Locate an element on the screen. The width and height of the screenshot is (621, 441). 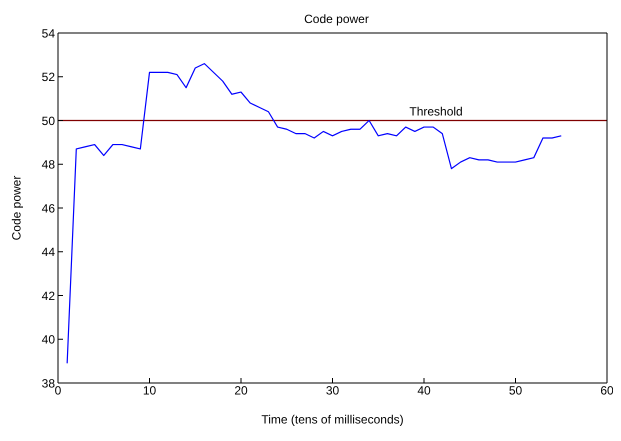
y-tick-label: 50 is located at coordinates (49, 121).